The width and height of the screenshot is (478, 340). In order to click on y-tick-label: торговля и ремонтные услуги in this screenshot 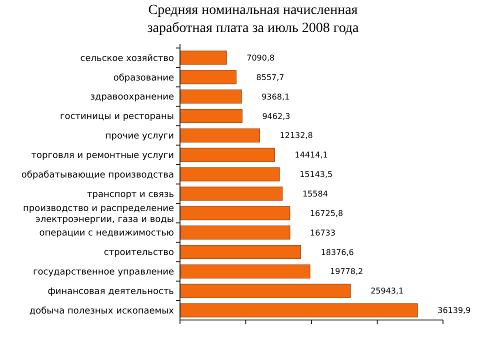, I will do `click(102, 156)`.